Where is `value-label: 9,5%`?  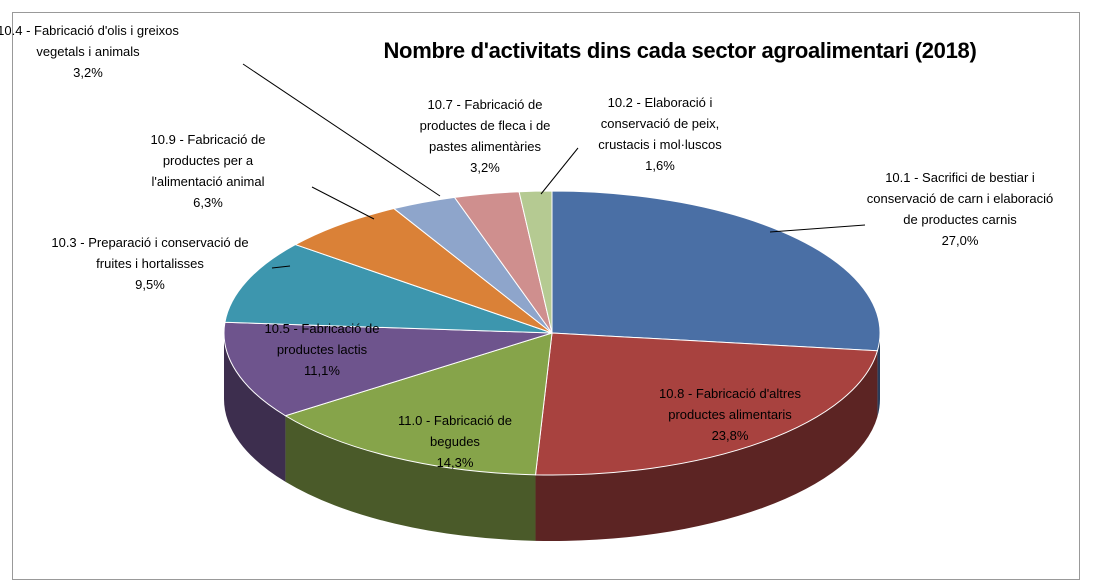
value-label: 9,5% is located at coordinates (150, 284).